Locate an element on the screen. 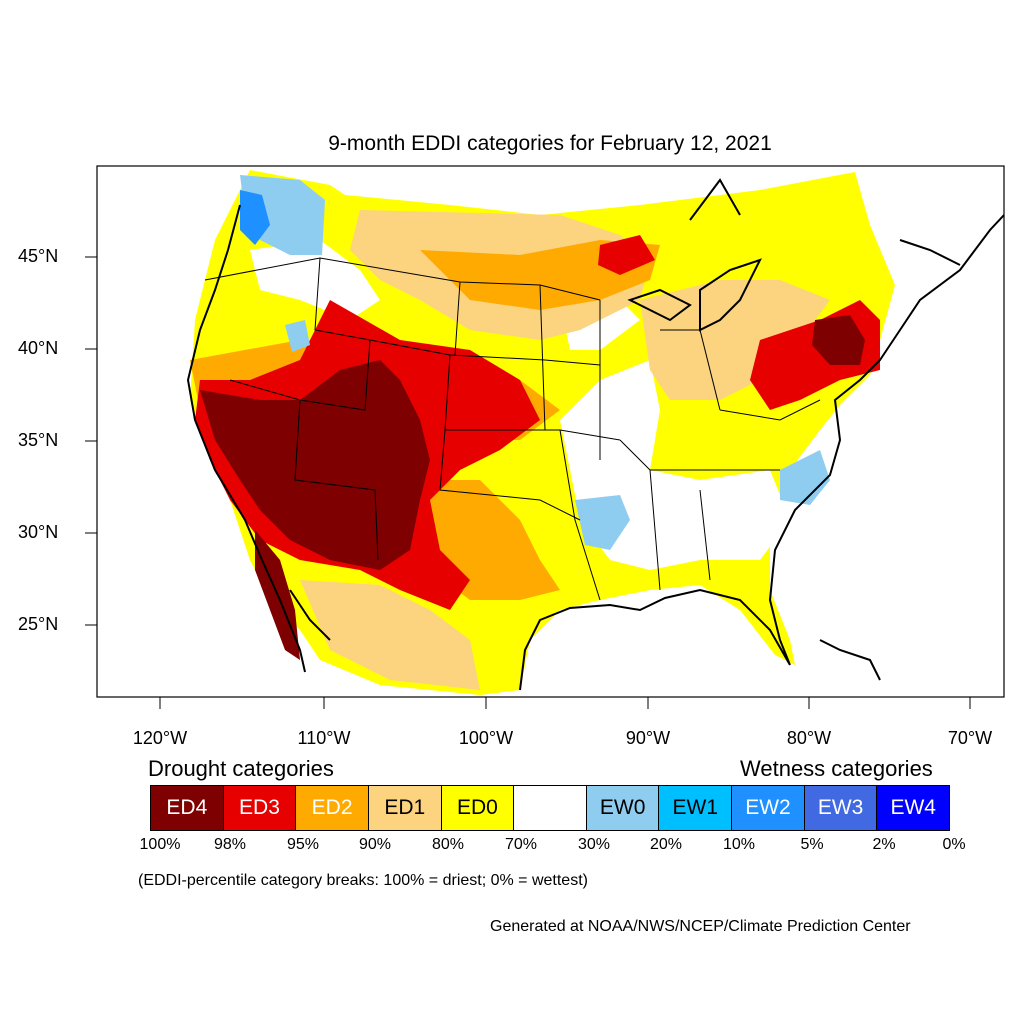 The width and height of the screenshot is (1024, 1024). break-label: 100% is located at coordinates (160, 844).